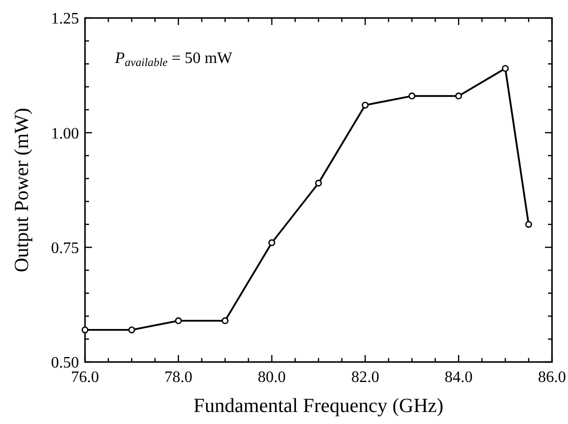 The height and width of the screenshot is (424, 568). I want to click on y-tick-label: 1.25, so click(65, 19).